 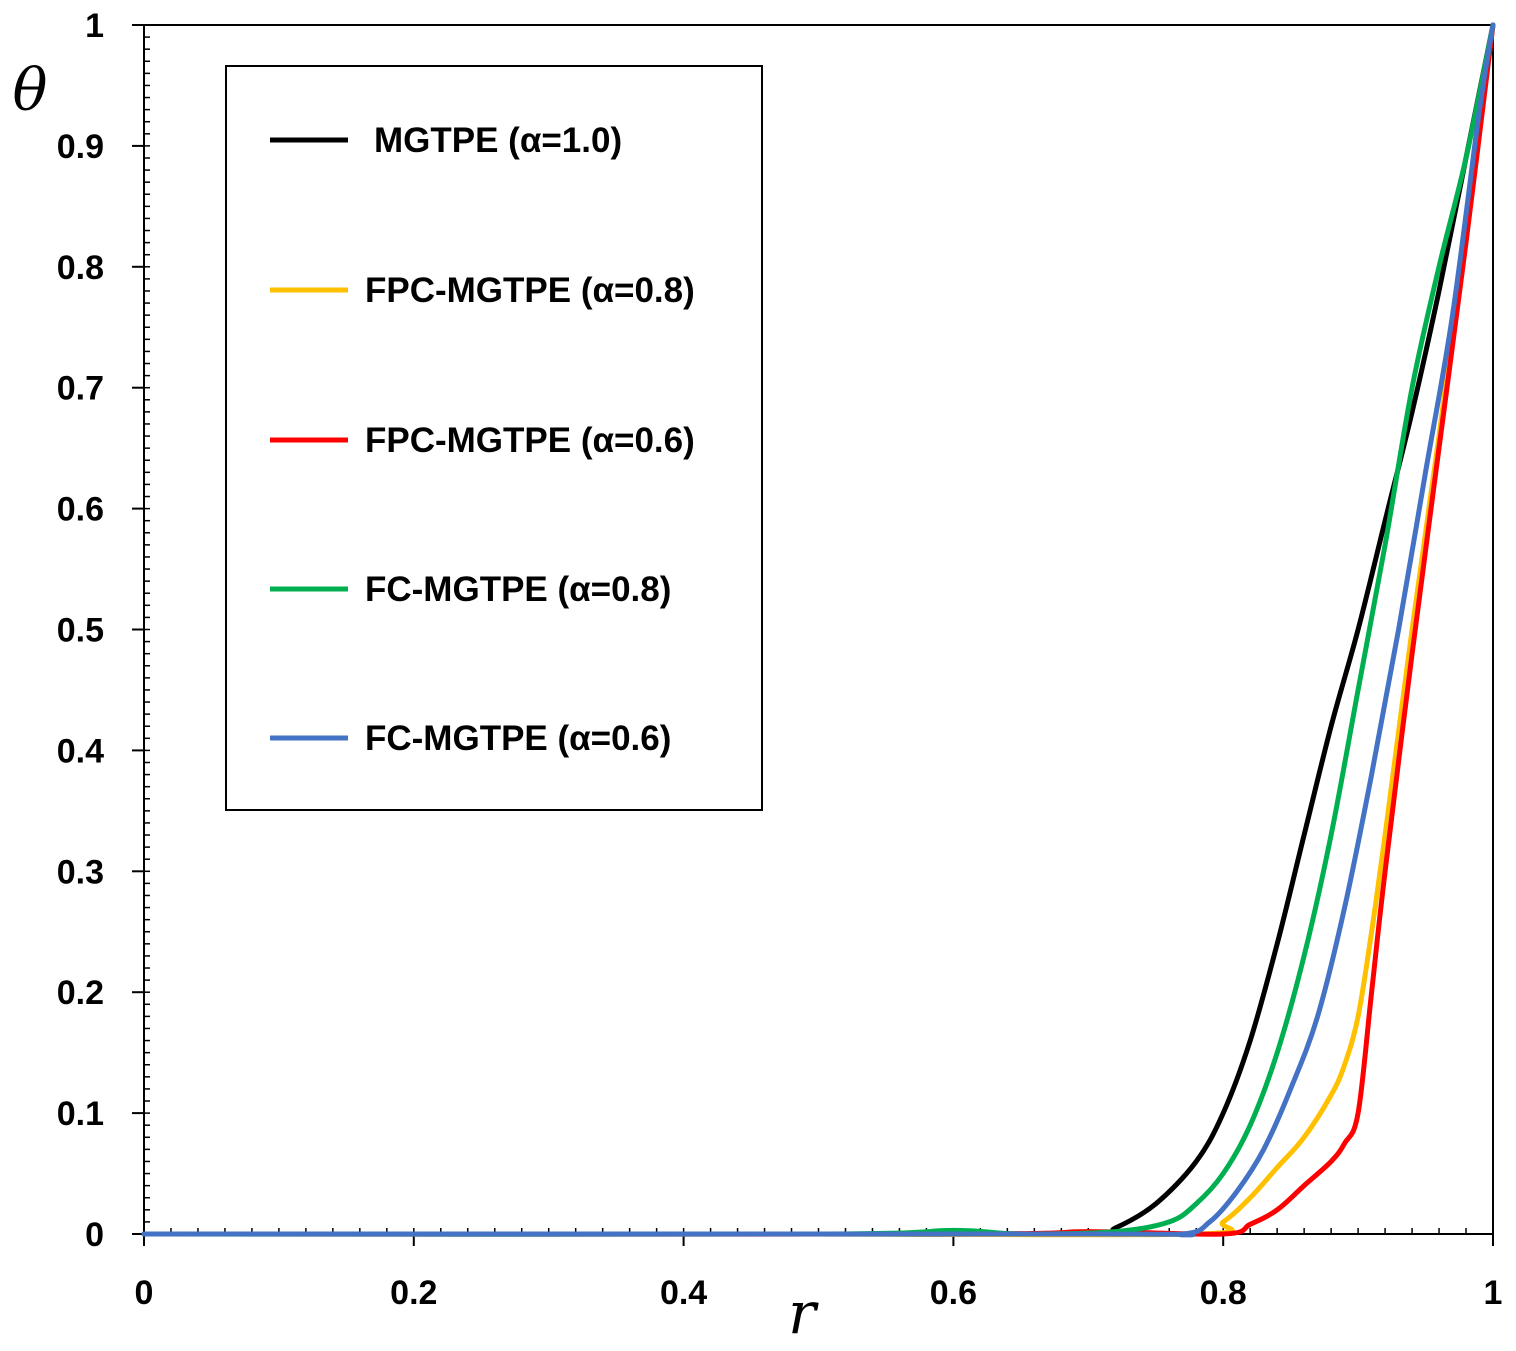 What do you see at coordinates (80, 1114) in the screenshot?
I see `y-tick-label: 0.1` at bounding box center [80, 1114].